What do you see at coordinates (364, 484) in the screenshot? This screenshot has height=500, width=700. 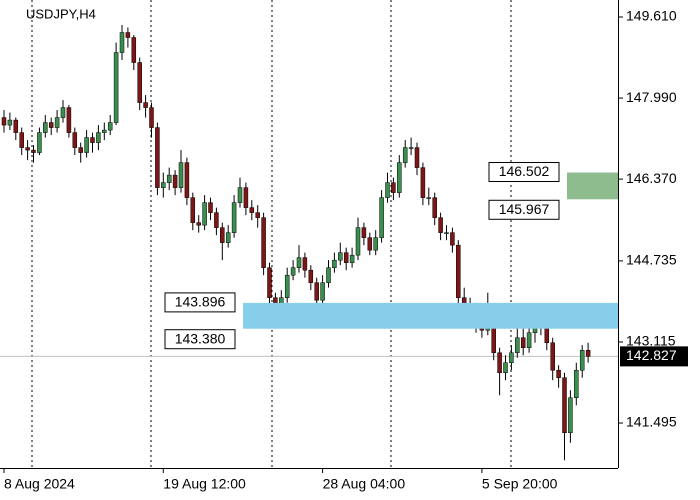 I see `x-tick-label: 28 Aug 04:00` at bounding box center [364, 484].